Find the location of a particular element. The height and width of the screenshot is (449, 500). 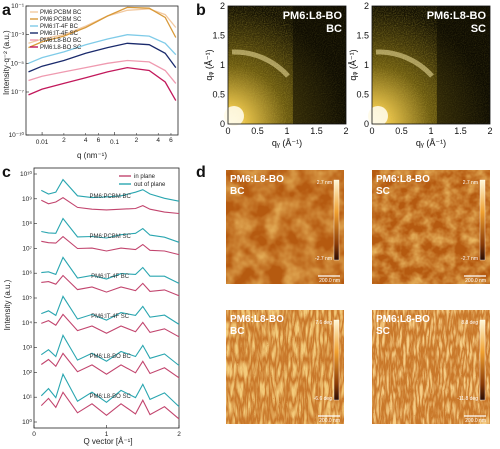

panel-c-ylabel: Intensity (a.u.) is located at coordinates (7, 304).